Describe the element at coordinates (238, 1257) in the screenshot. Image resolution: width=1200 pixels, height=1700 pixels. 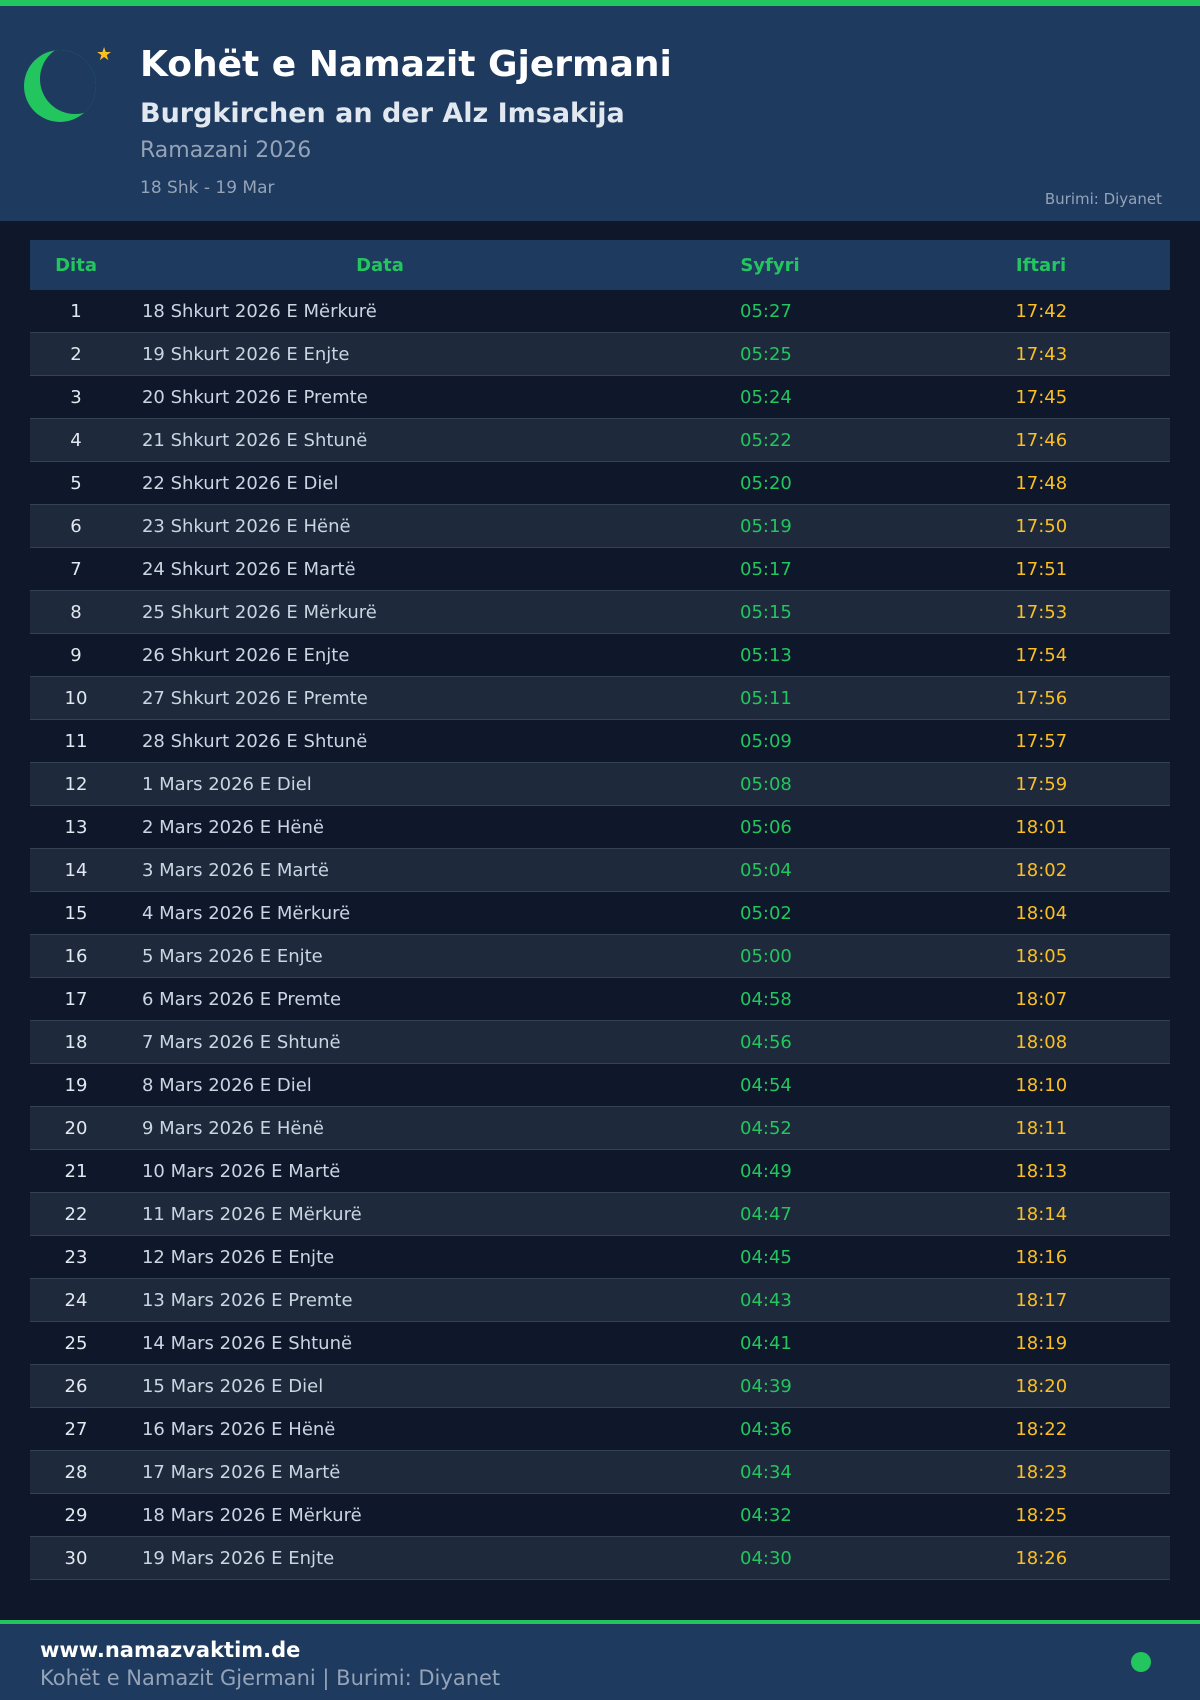
I see `date-cell: 12 Mars 2026 E Enjte` at that location.